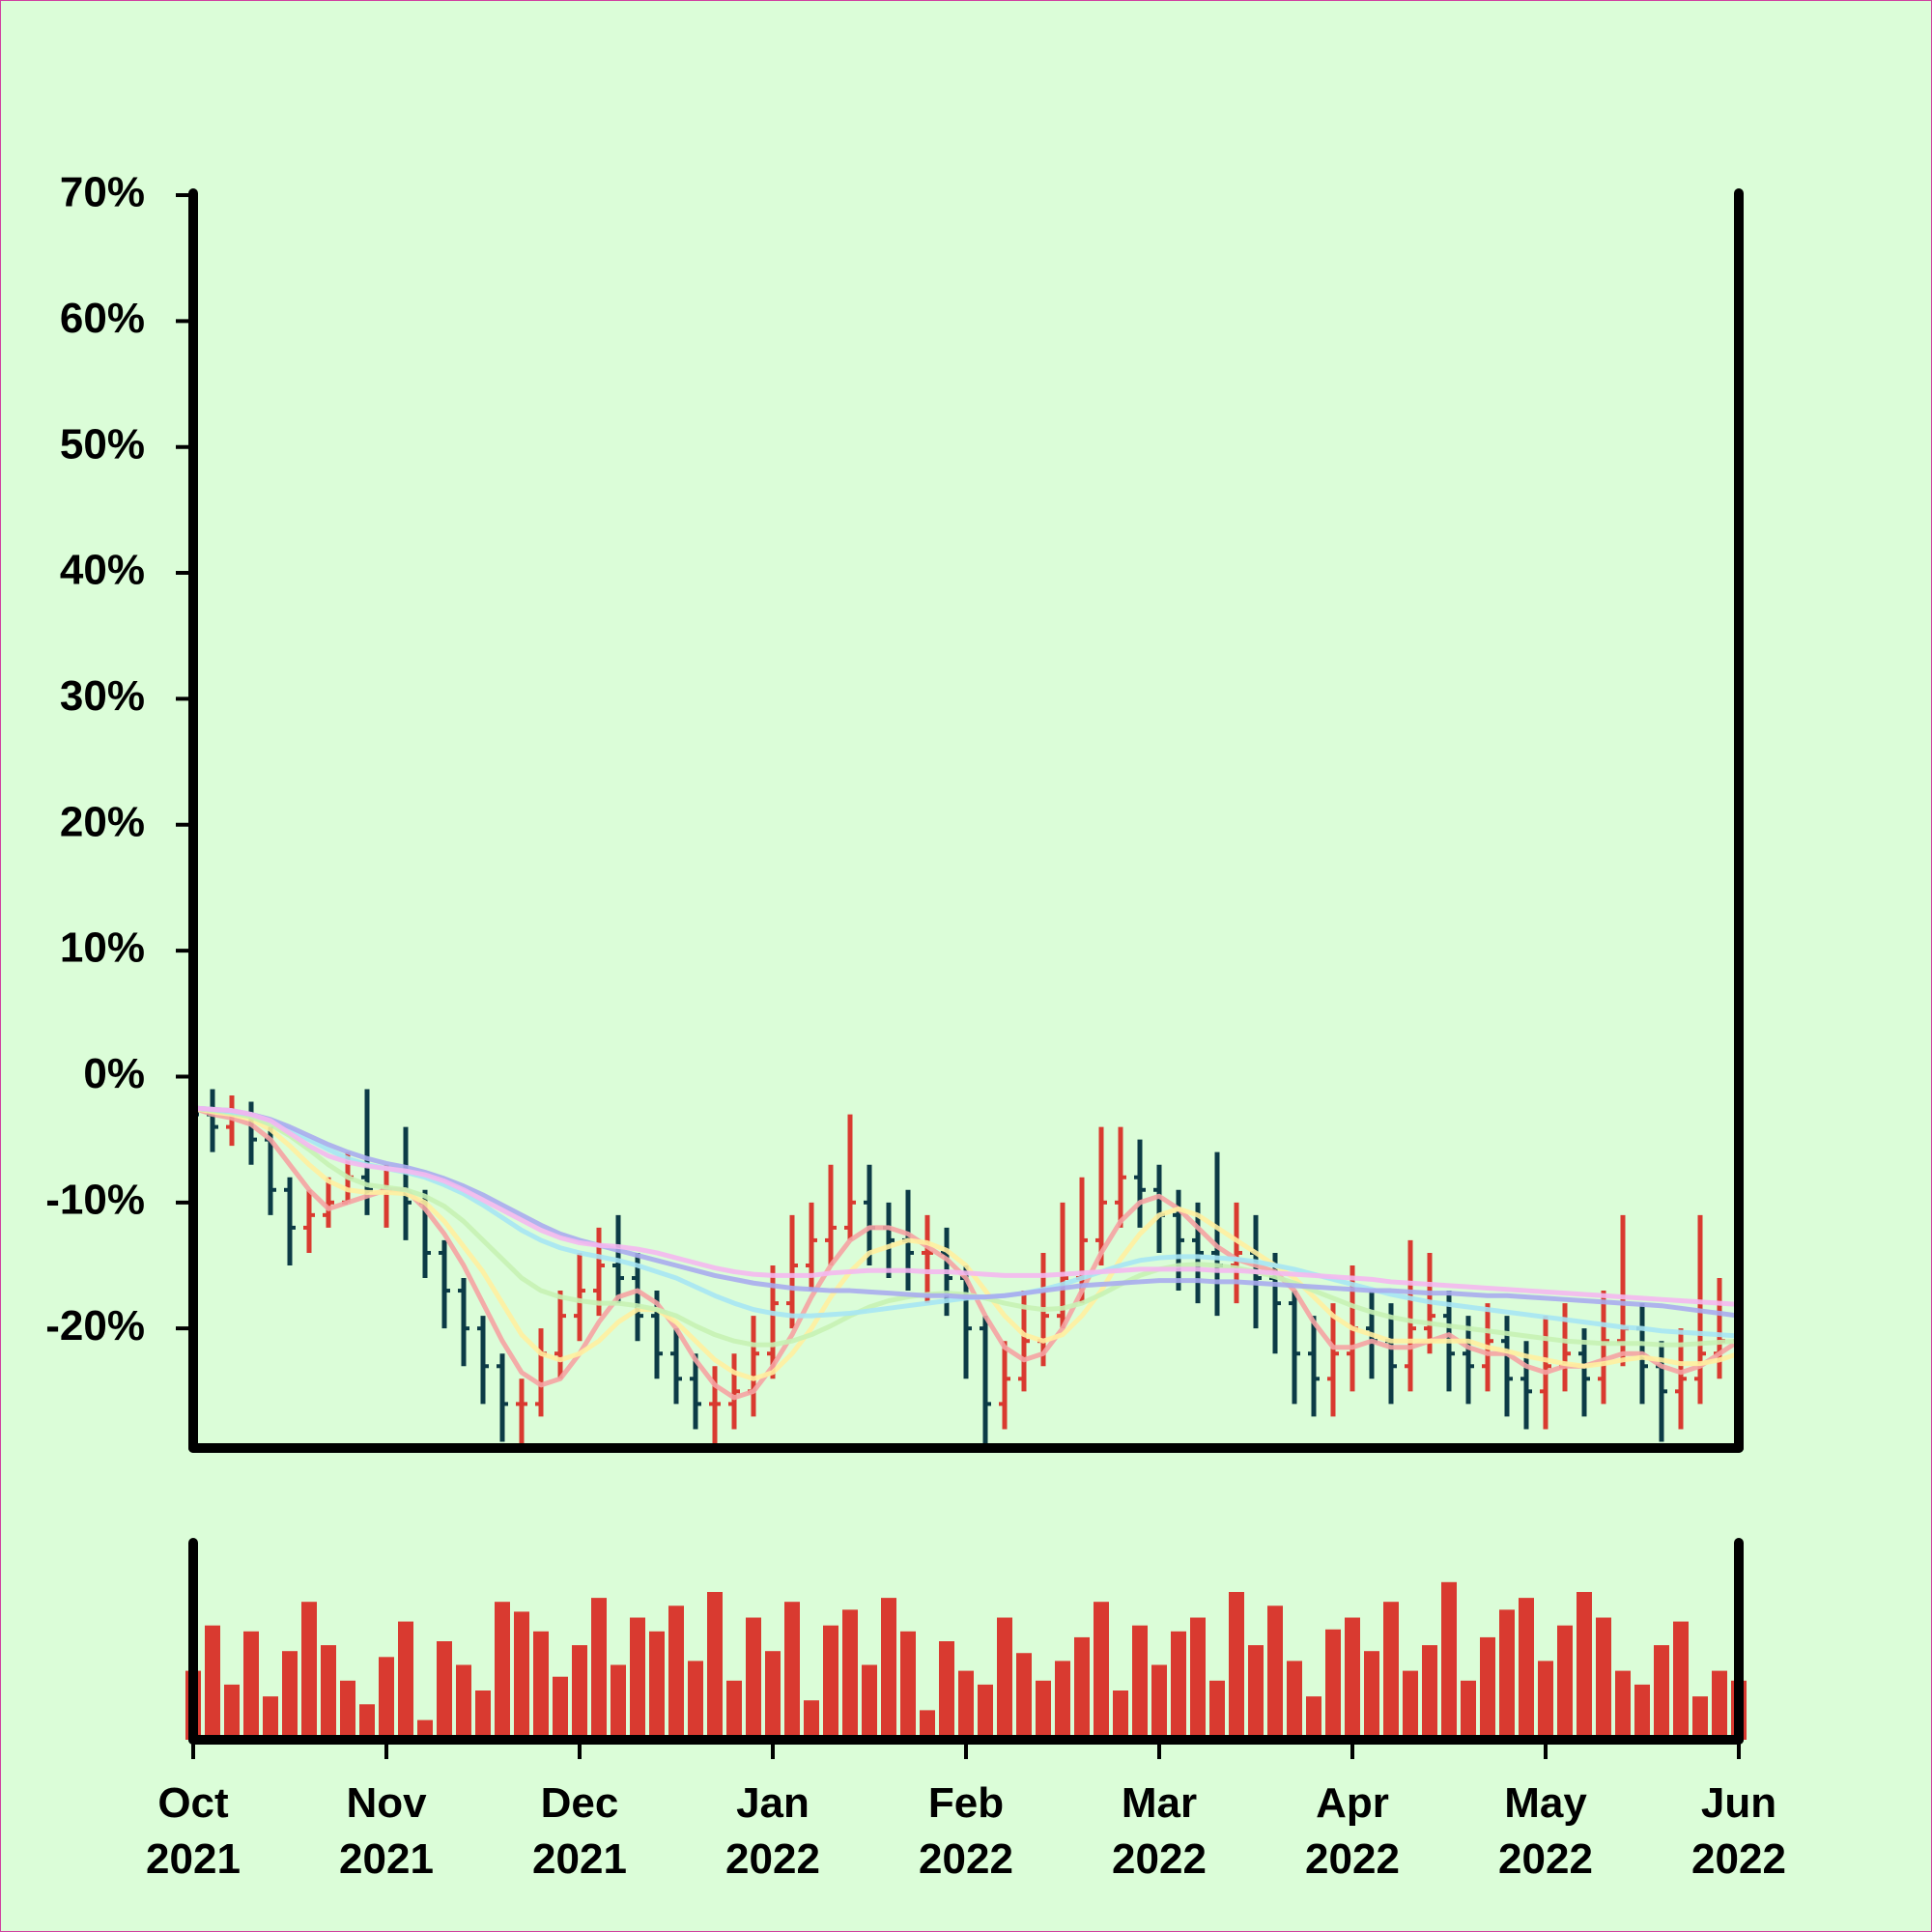 The width and height of the screenshot is (1932, 1932). I want to click on y-tick-label: 60%, so click(102, 318).